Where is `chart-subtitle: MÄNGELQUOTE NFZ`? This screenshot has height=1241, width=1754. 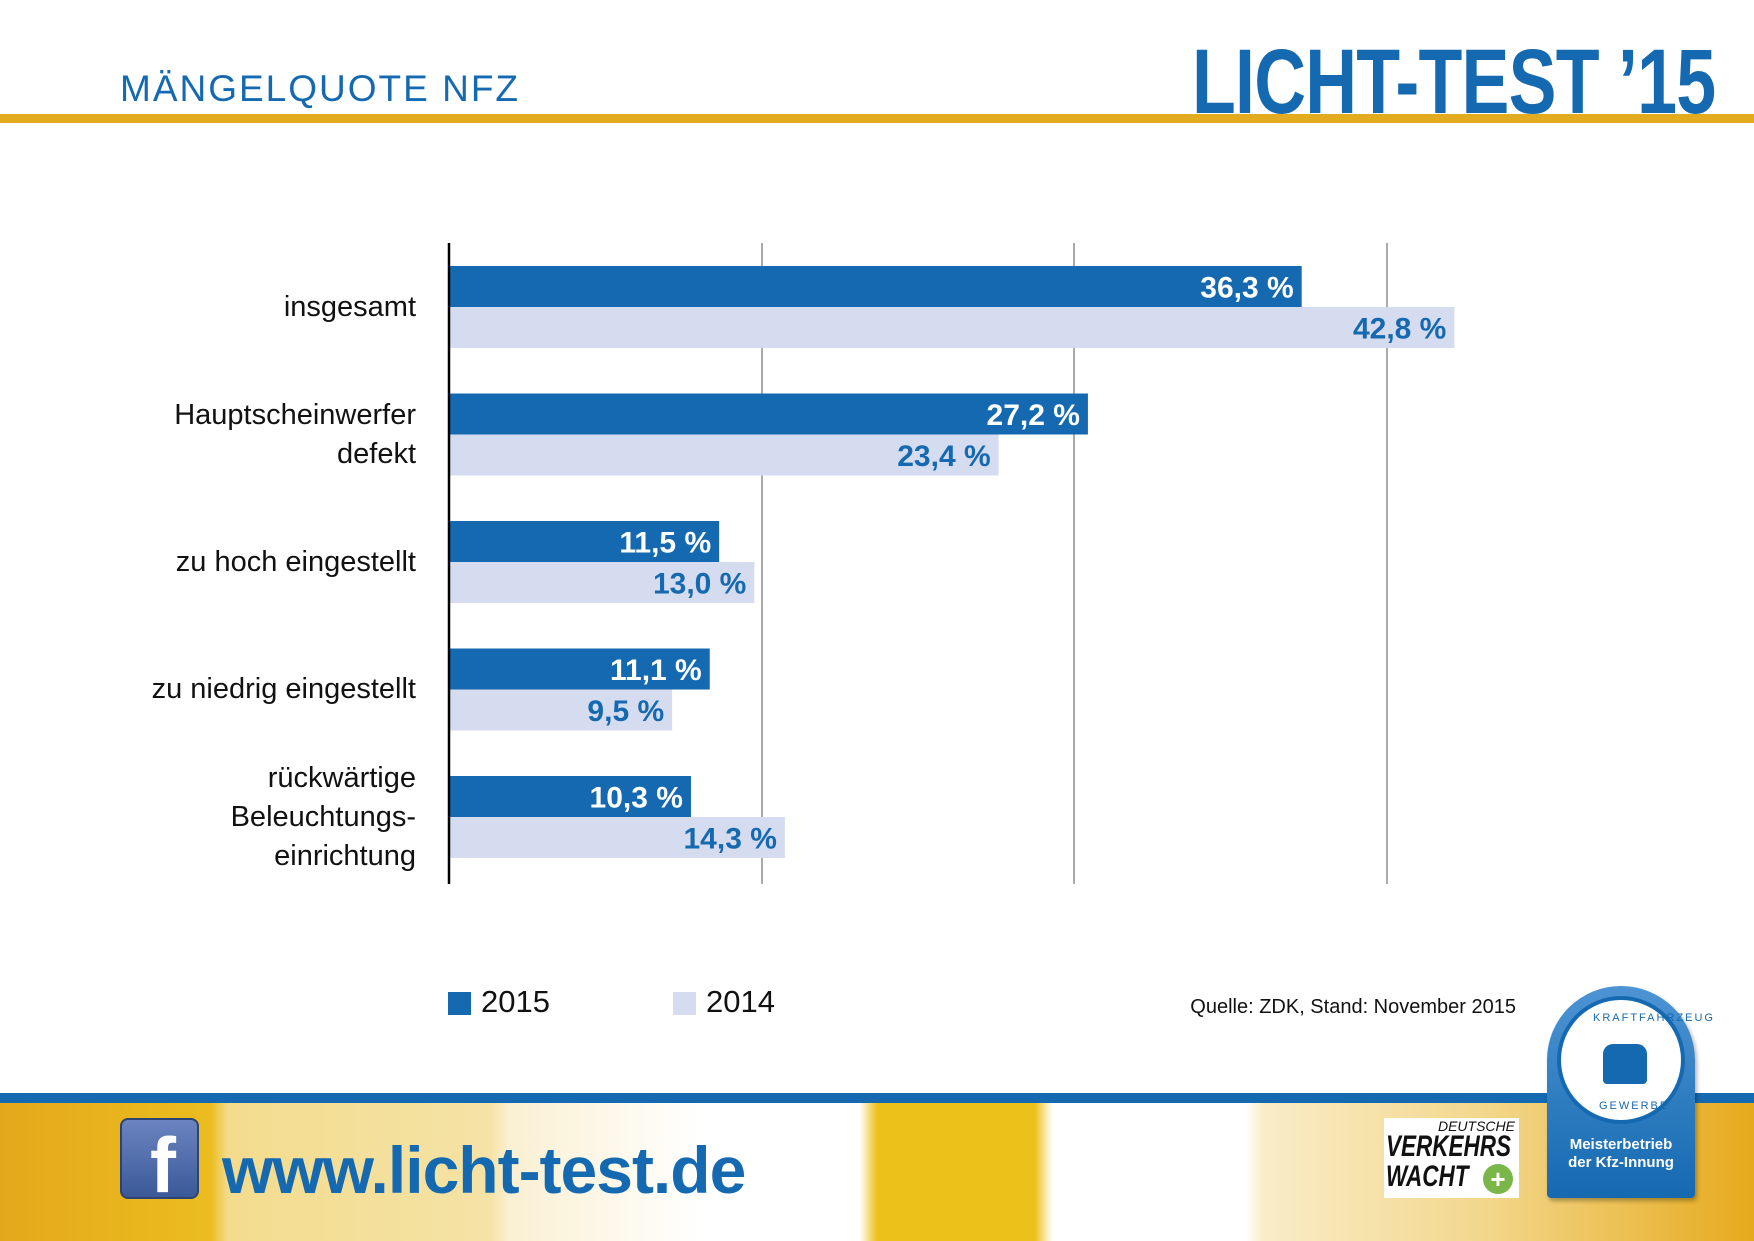 chart-subtitle: MÄNGELQUOTE NFZ is located at coordinates (320, 88).